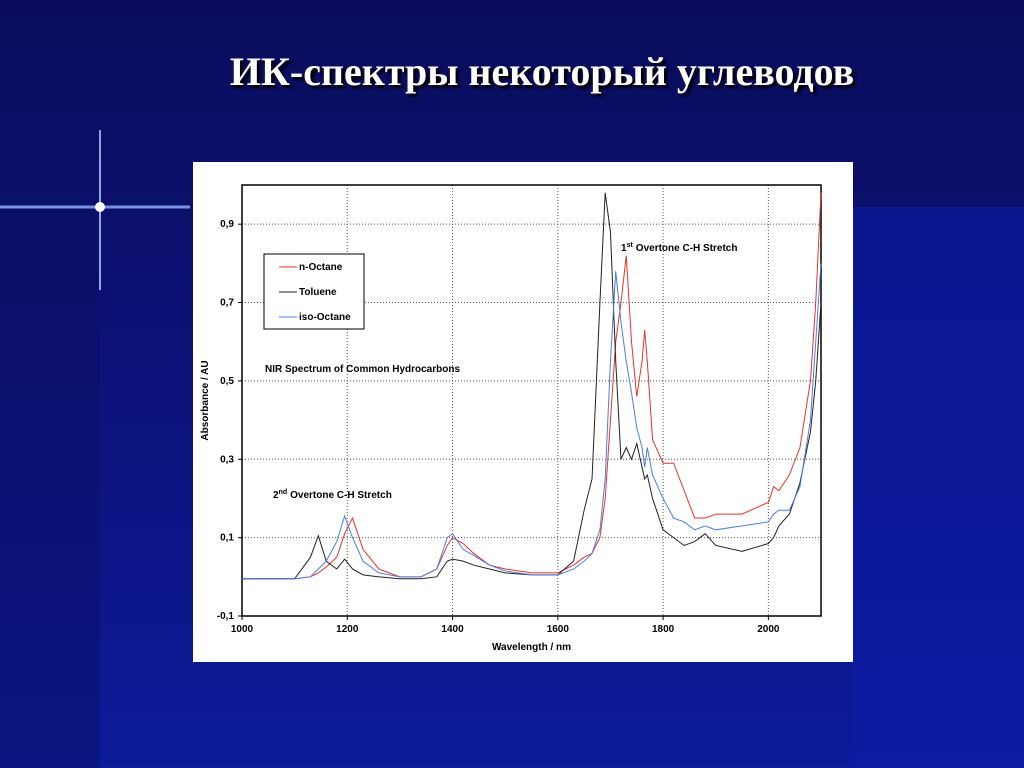 Image resolution: width=1024 pixels, height=768 pixels. Describe the element at coordinates (768, 629) in the screenshot. I see `x-tick-label: 2000` at that location.